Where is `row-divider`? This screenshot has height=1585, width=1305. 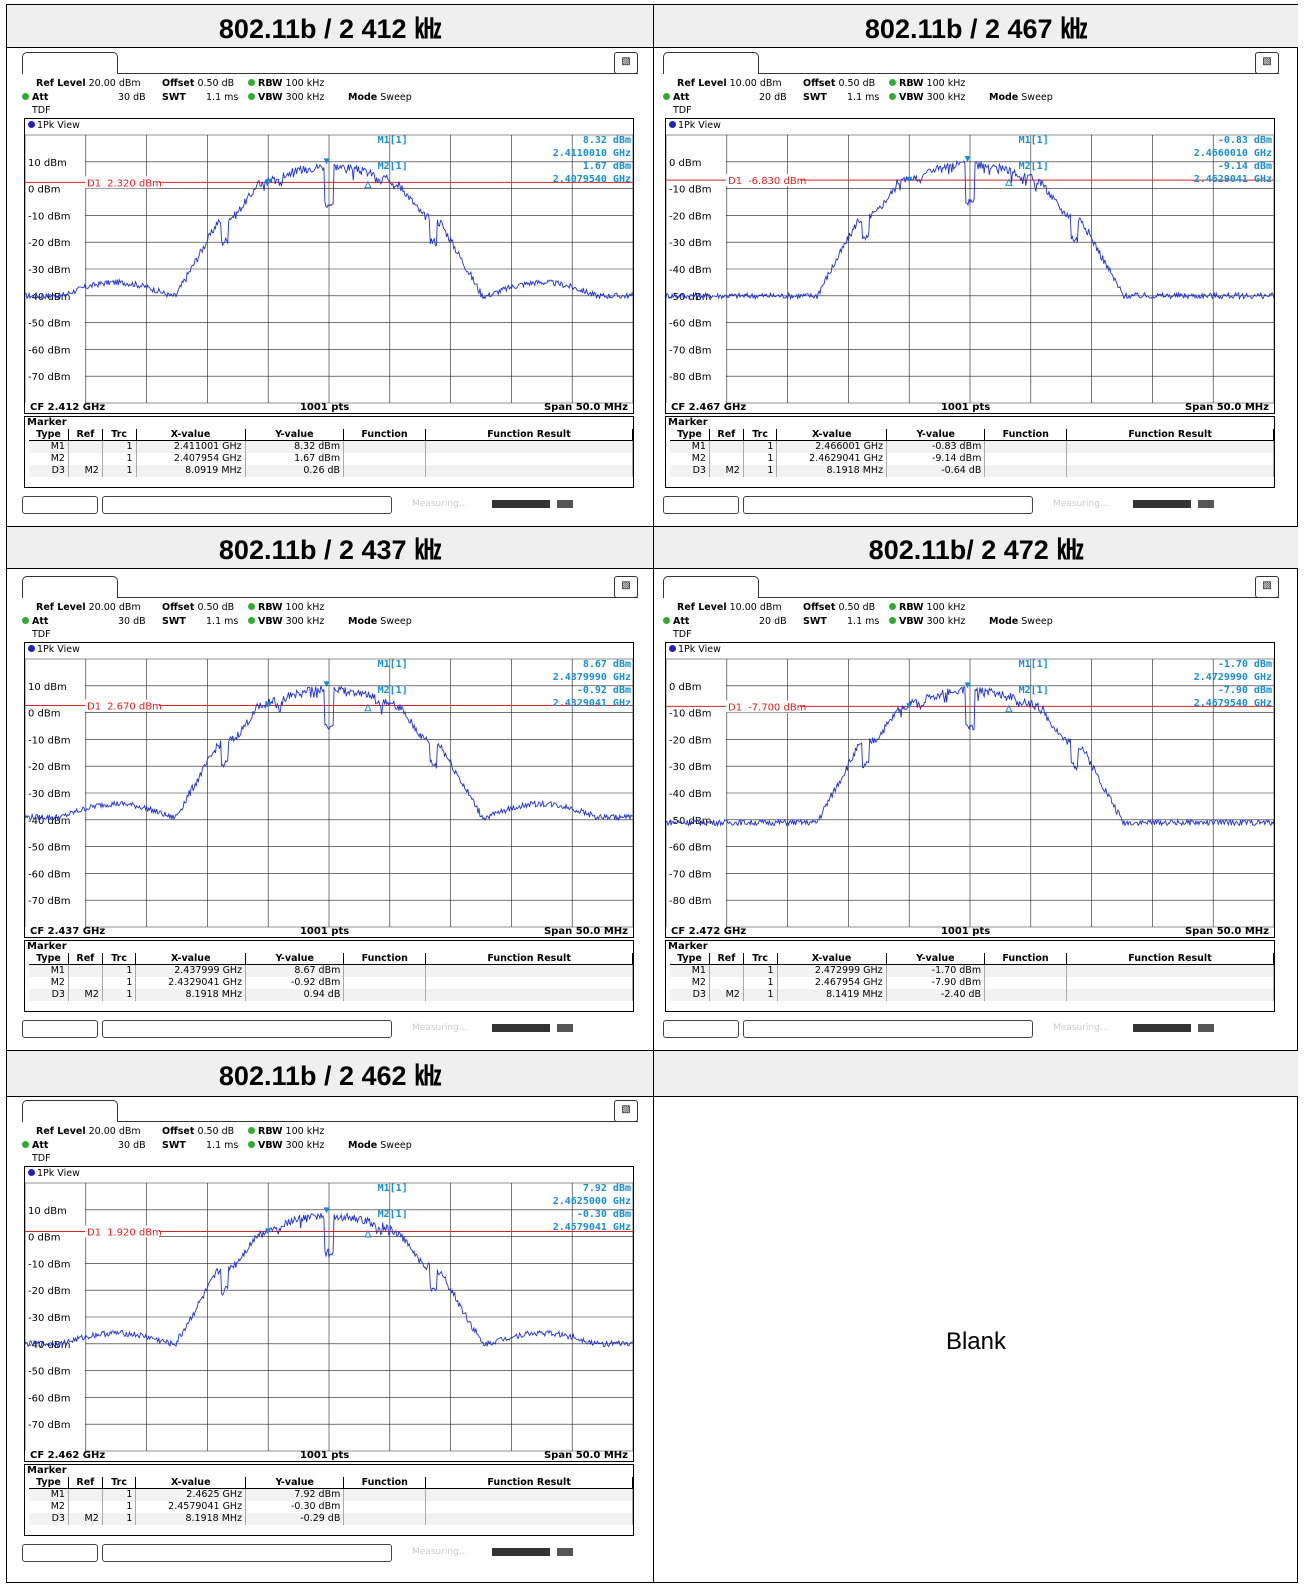
row-divider is located at coordinates (652, 1096).